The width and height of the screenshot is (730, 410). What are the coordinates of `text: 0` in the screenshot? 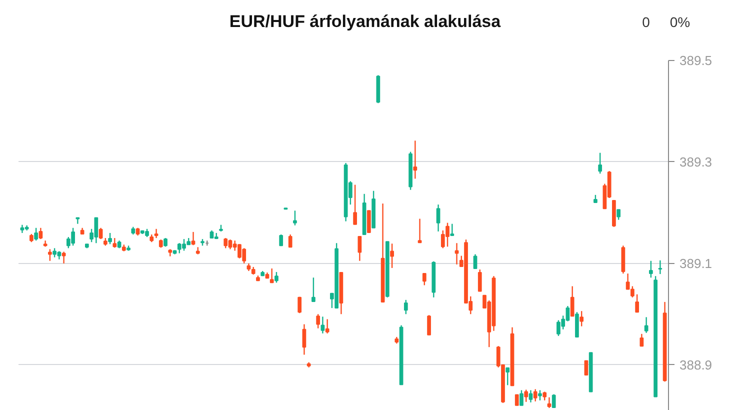 It's located at (646, 22).